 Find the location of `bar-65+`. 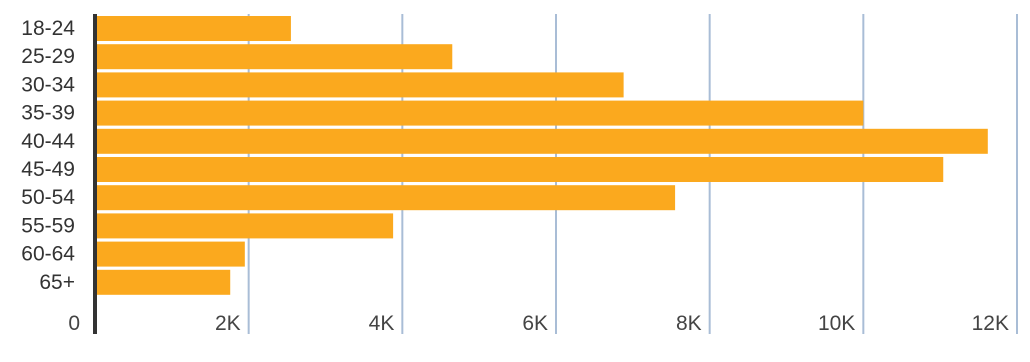

bar-65+ is located at coordinates (163, 282).